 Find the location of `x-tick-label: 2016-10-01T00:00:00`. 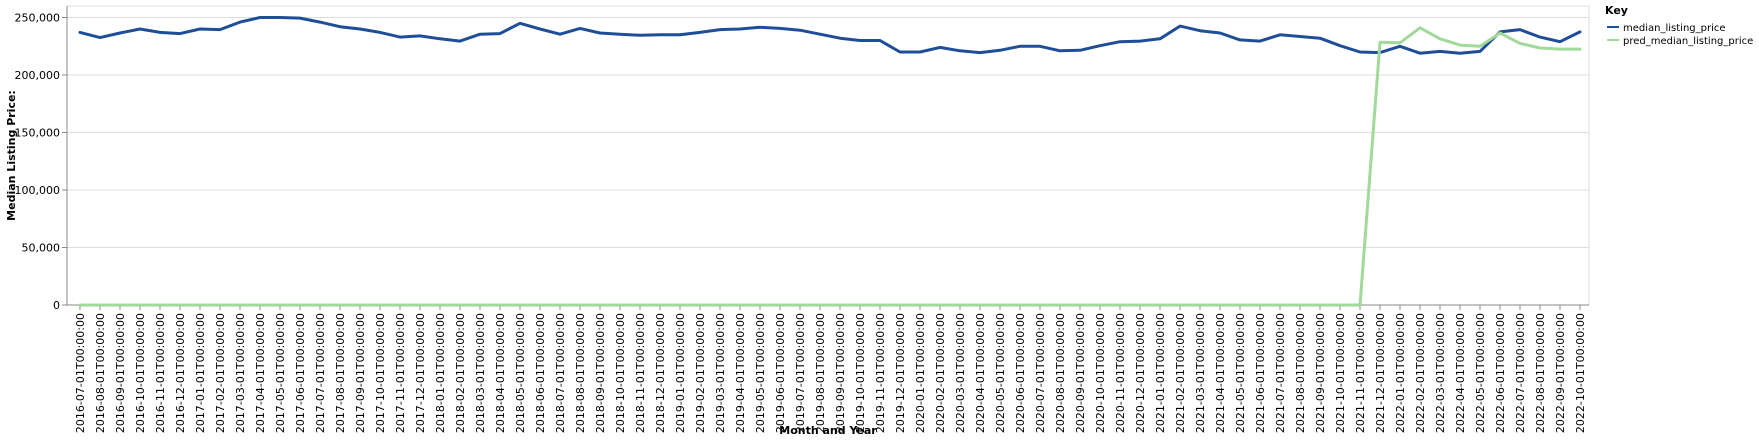

x-tick-label: 2016-10-01T00:00:00 is located at coordinates (140, 373).